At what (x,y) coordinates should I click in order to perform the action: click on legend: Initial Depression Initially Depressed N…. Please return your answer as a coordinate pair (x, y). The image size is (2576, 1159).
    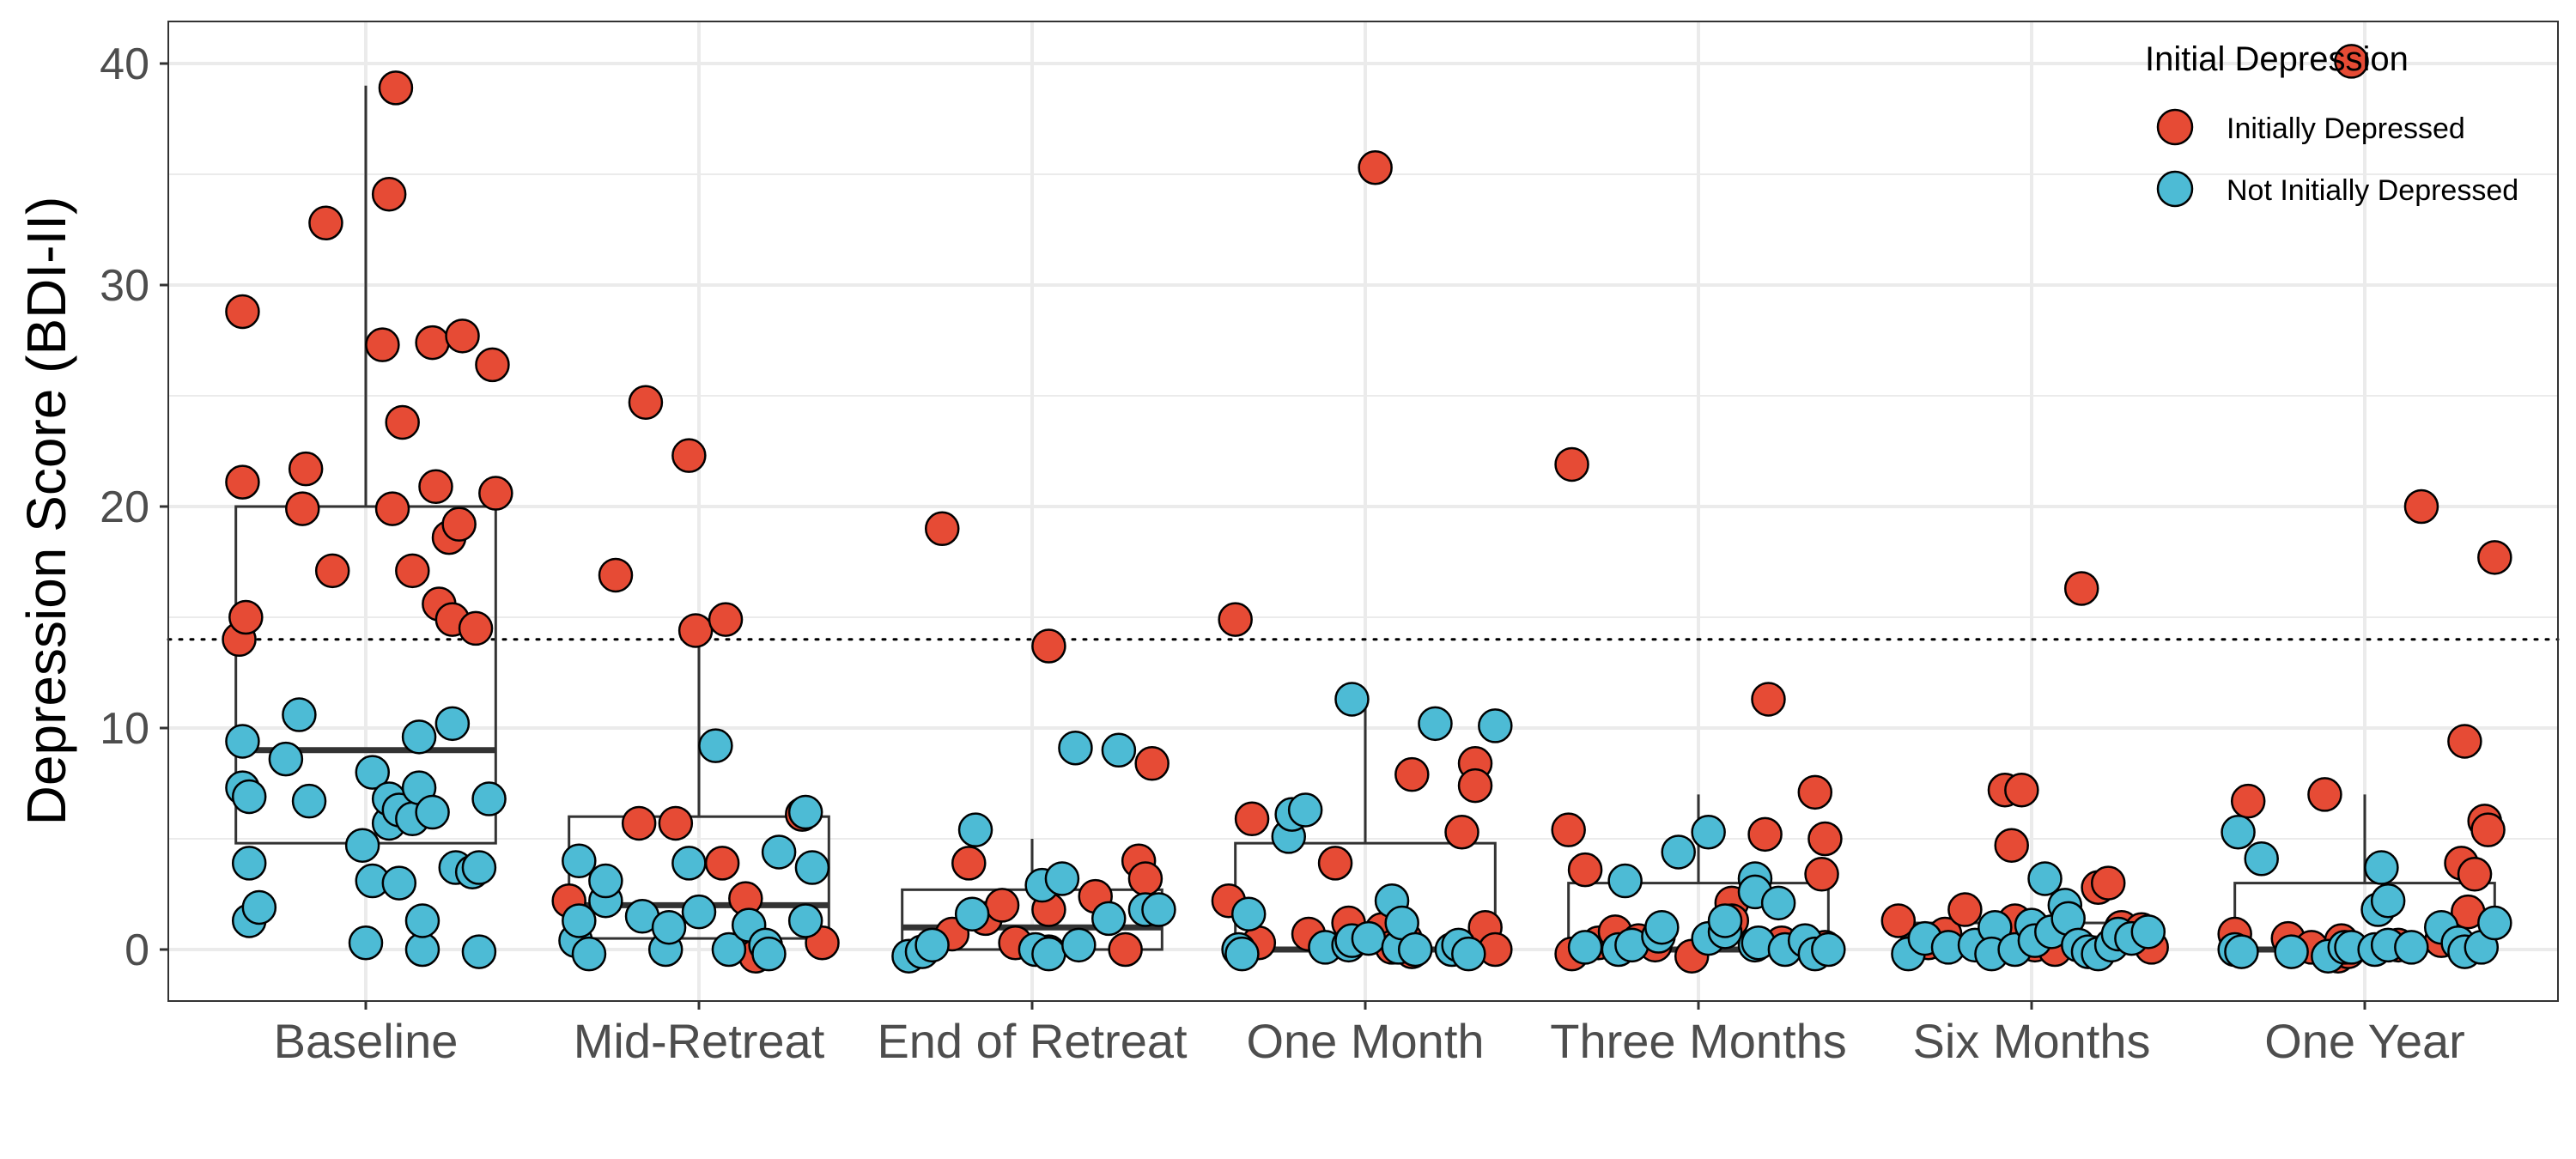
    Looking at the image, I should click on (2331, 124).